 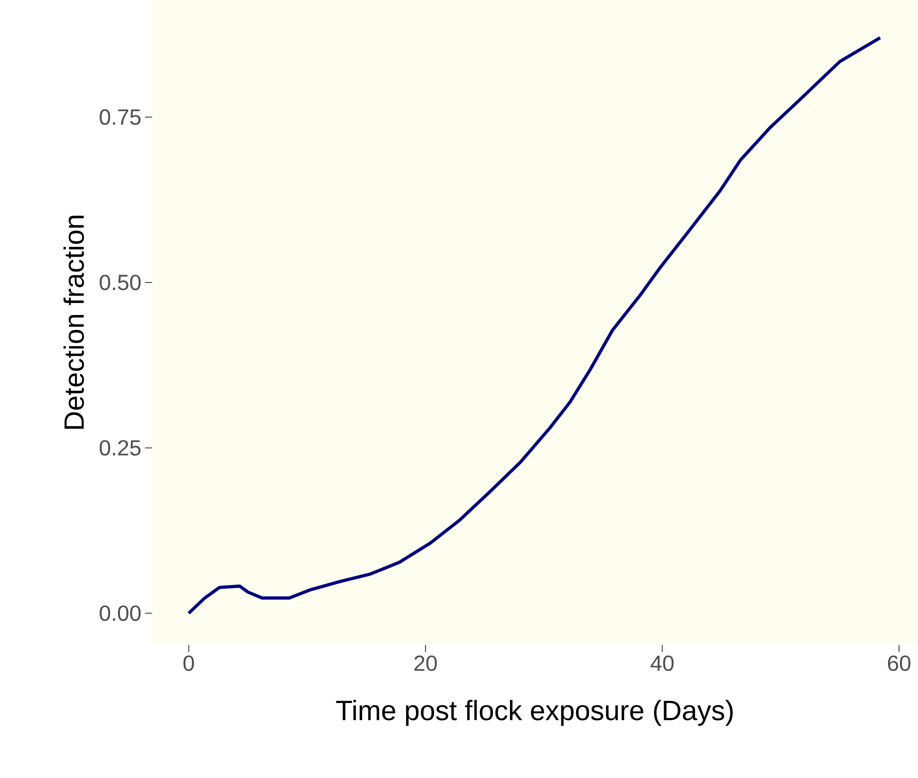 What do you see at coordinates (899, 663) in the screenshot?
I see `x-tick-label: 60` at bounding box center [899, 663].